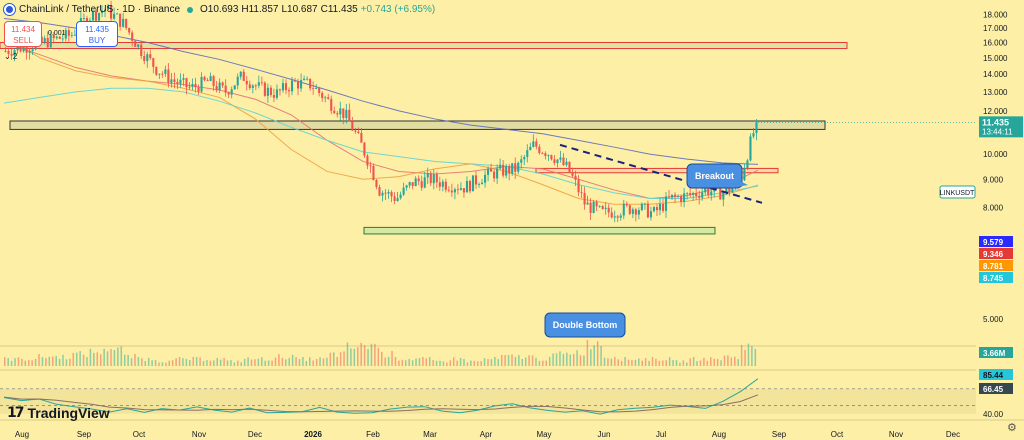  I want to click on chart-settings-gear-icon: ⚙, so click(1012, 428).